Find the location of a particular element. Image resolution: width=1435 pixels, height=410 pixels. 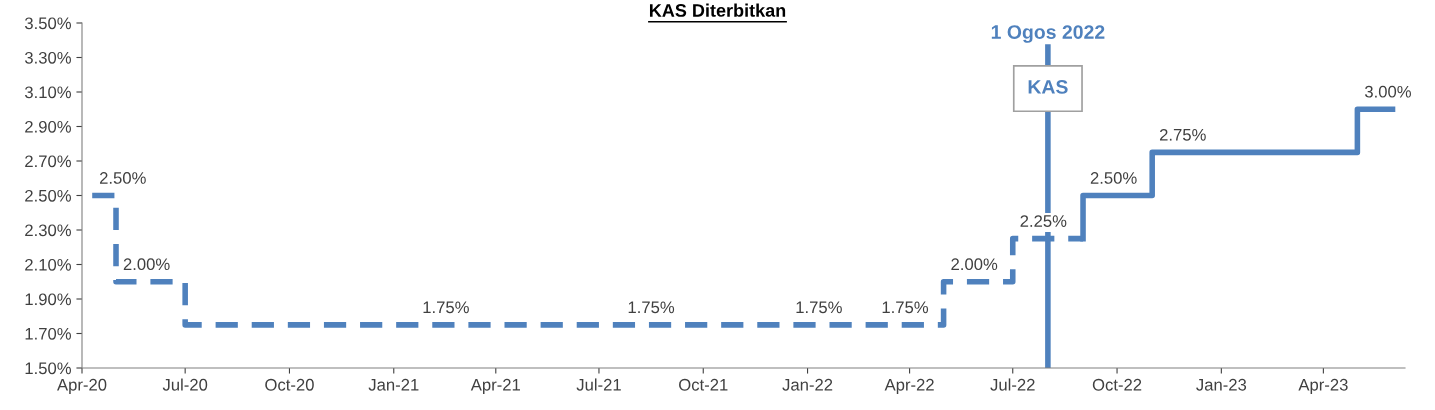

y-tick-label: 2.30% is located at coordinates (48, 230).